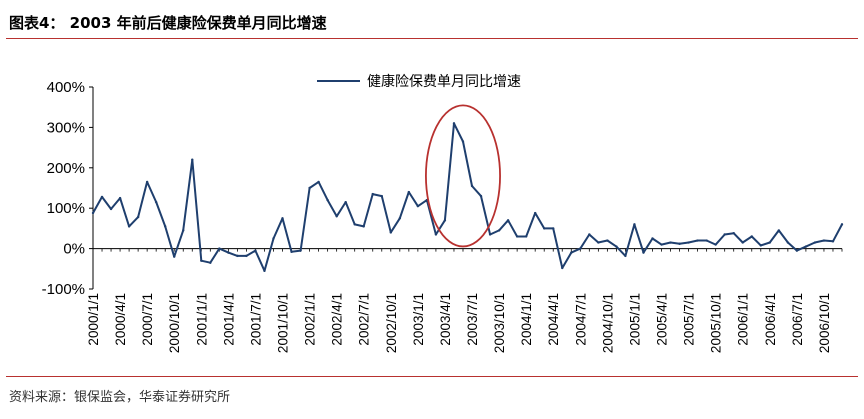 The height and width of the screenshot is (419, 864). What do you see at coordinates (283, 323) in the screenshot?
I see `x-tick-label: 2001/10/1` at bounding box center [283, 323].